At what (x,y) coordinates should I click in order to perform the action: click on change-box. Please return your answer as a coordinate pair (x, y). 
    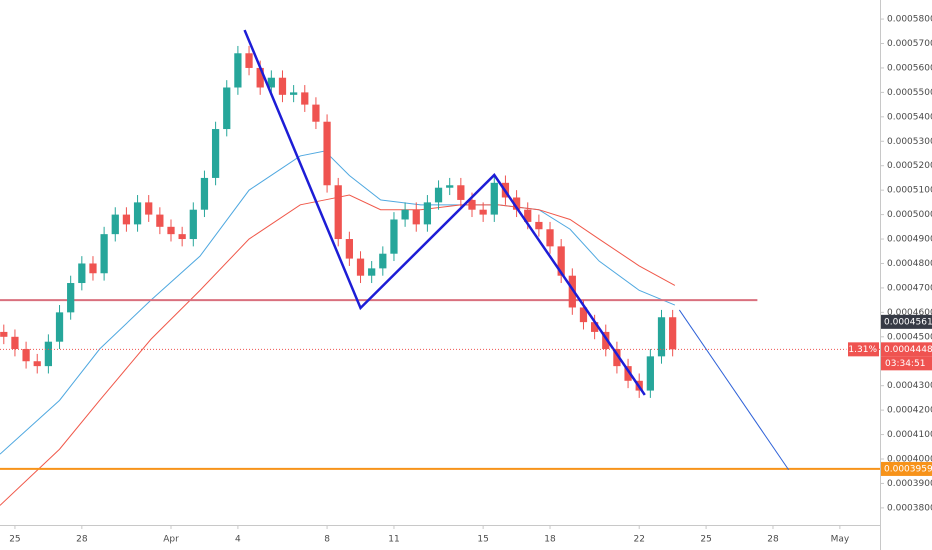
    Looking at the image, I should click on (863, 349).